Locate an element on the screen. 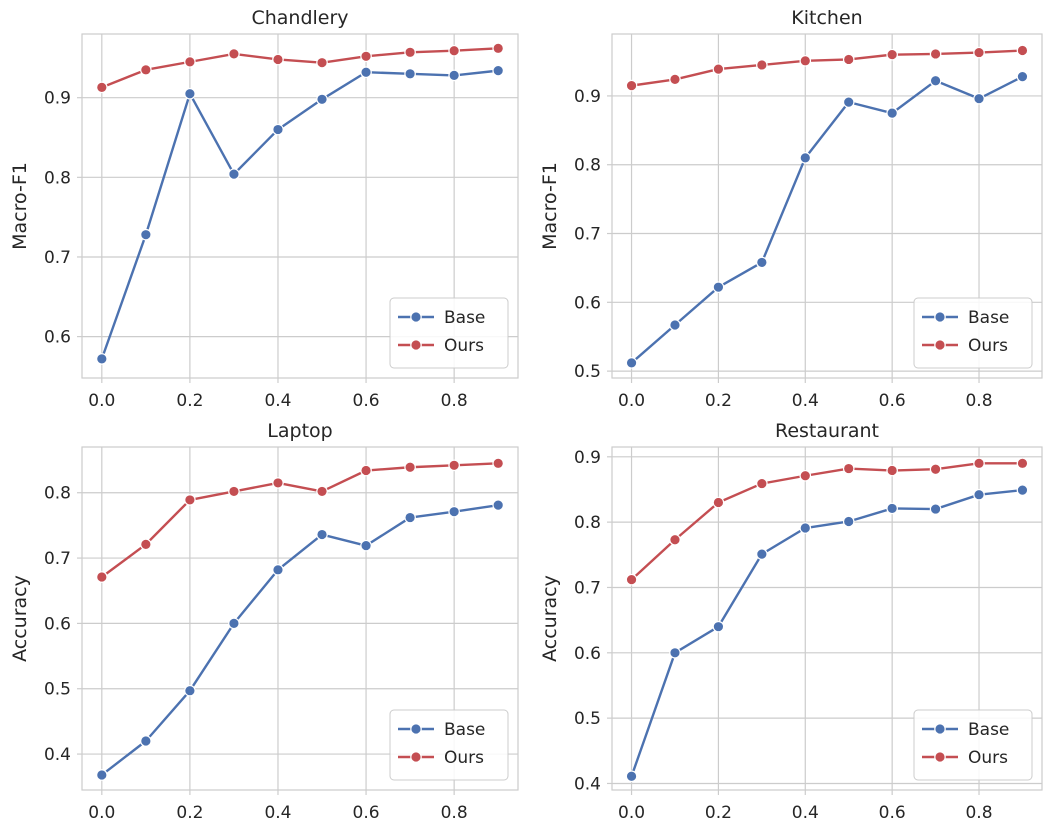 This screenshot has height=825, width=1046. legend-label: Ours is located at coordinates (988, 758).